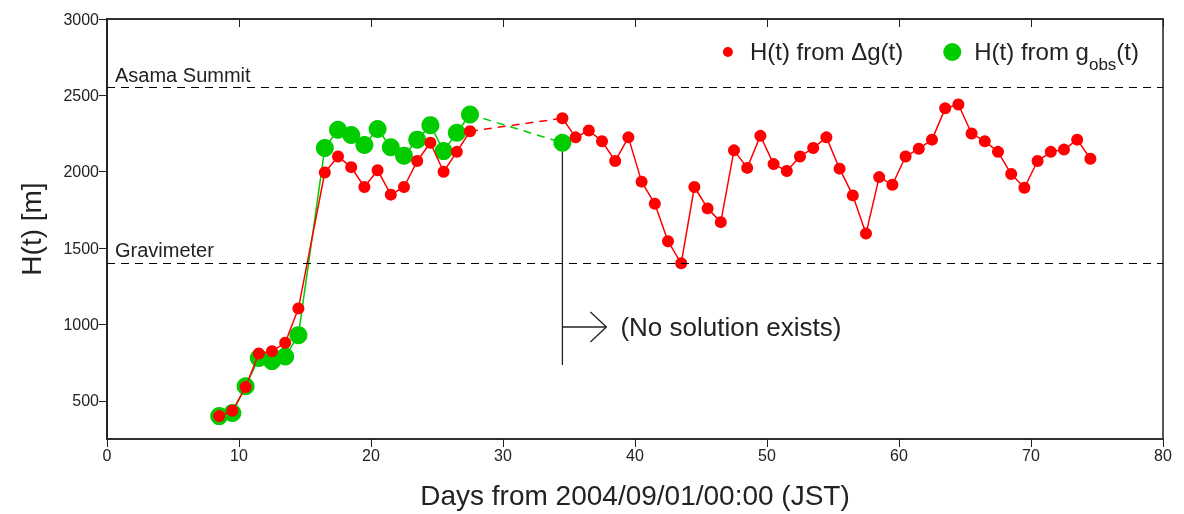 This screenshot has width=1184, height=514. Describe the element at coordinates (107, 455) in the screenshot. I see `x-tick-label: 0` at that location.